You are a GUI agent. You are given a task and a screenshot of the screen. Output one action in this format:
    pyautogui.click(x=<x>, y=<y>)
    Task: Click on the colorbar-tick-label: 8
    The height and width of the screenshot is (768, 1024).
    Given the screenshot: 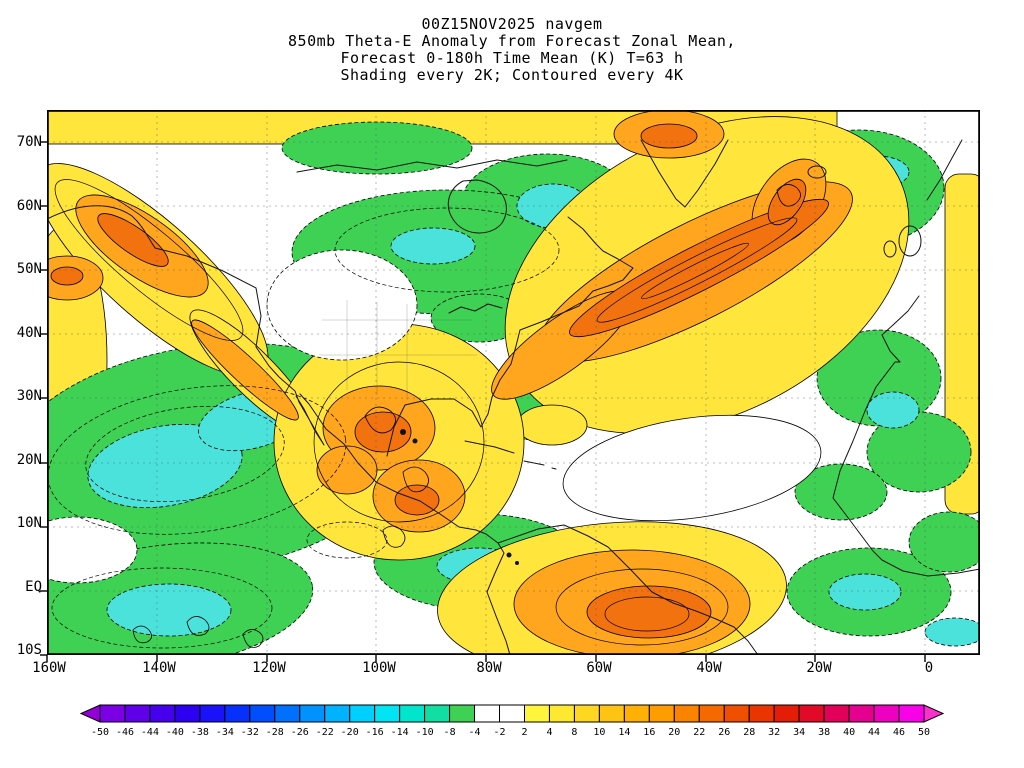 What is the action you would take?
    pyautogui.click(x=574, y=732)
    